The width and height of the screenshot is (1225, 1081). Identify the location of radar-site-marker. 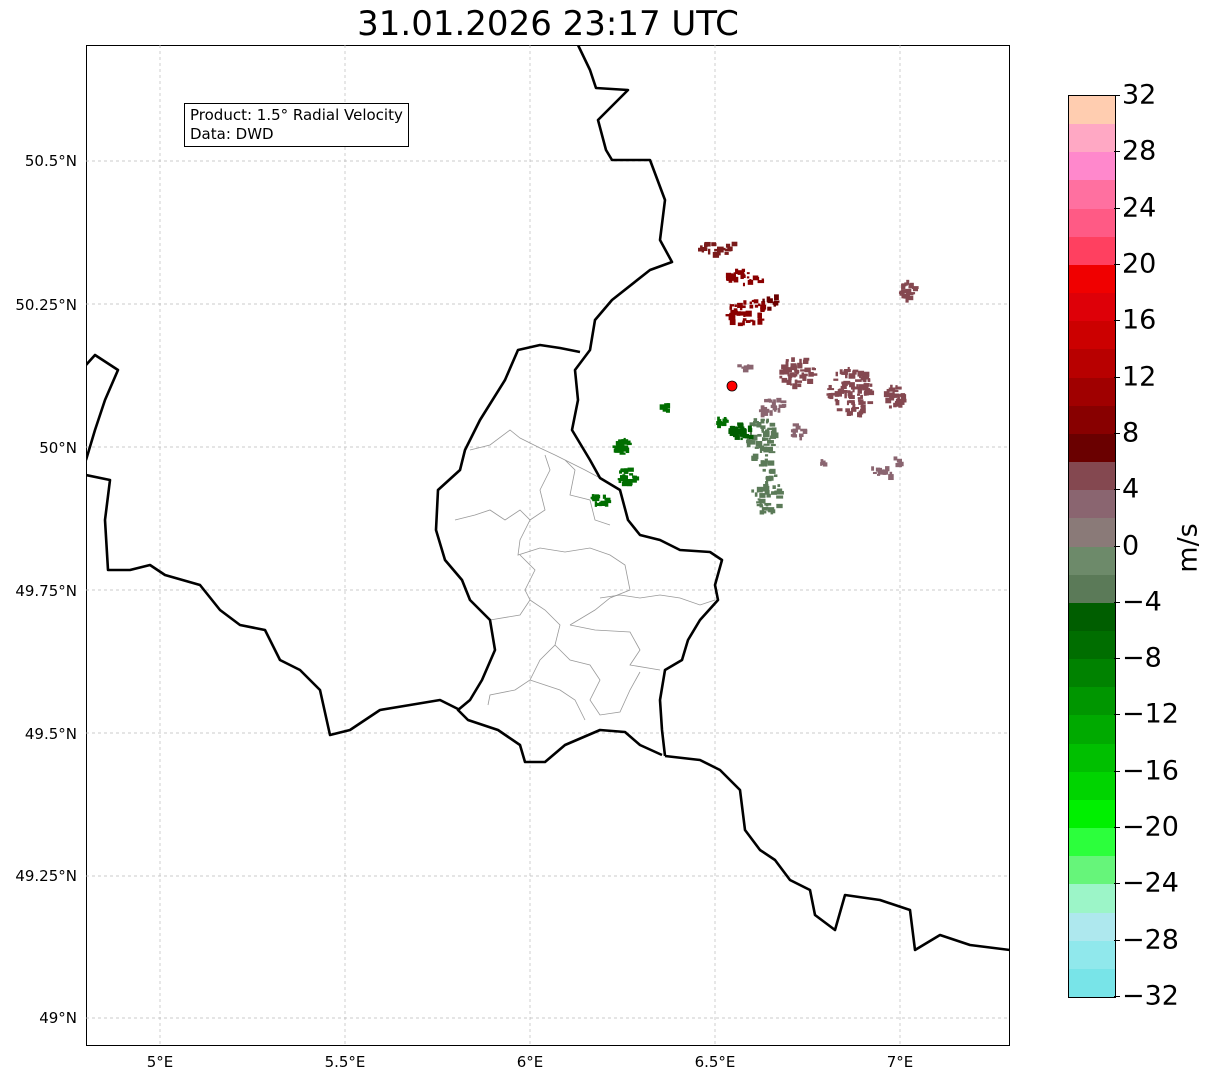
(732, 386).